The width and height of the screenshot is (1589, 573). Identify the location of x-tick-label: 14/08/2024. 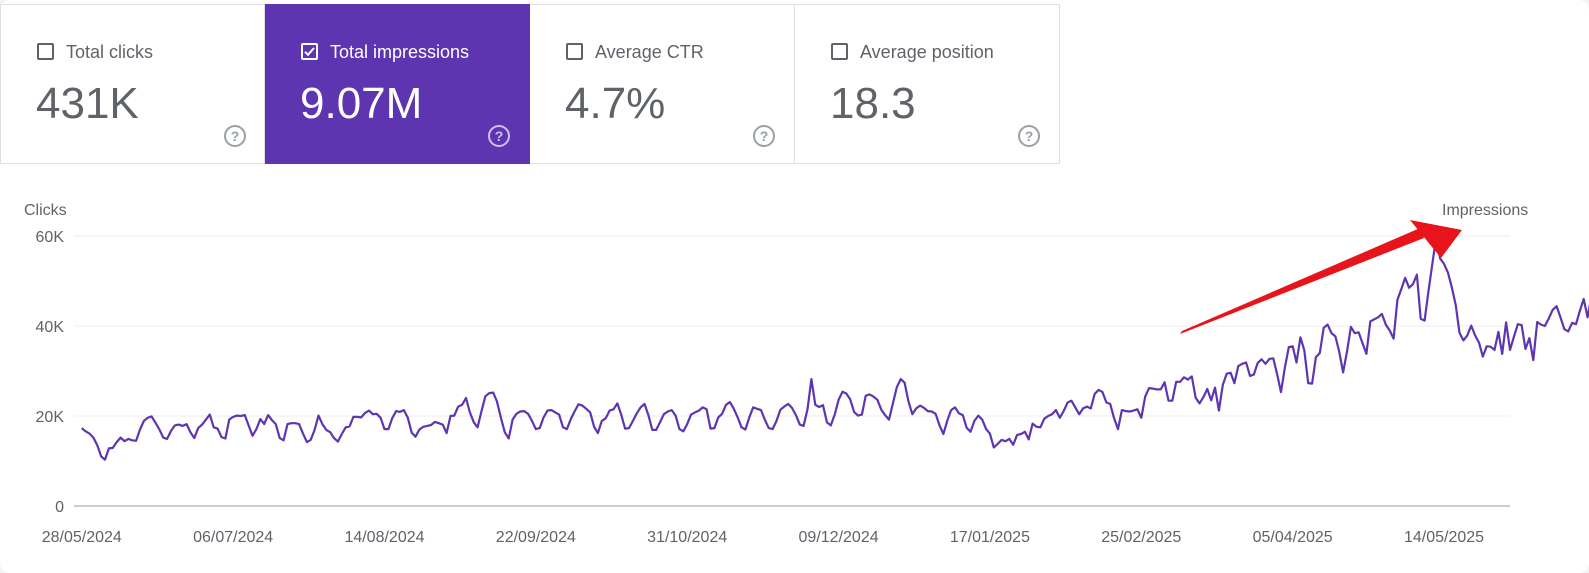
(384, 537).